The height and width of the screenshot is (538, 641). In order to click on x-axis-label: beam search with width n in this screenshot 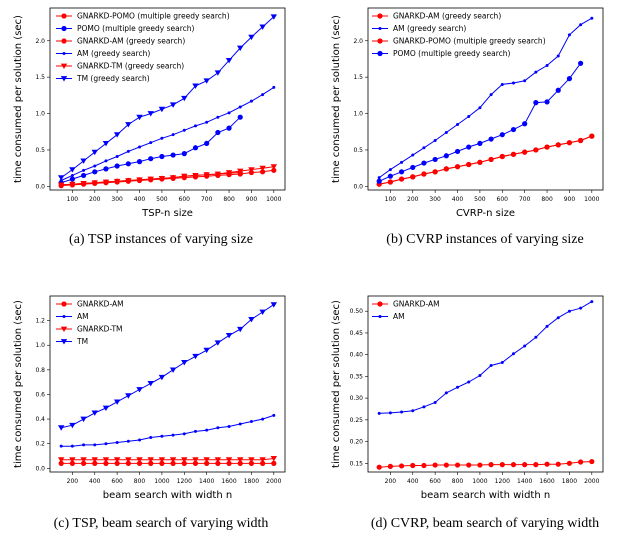, I will do `click(167, 495)`.